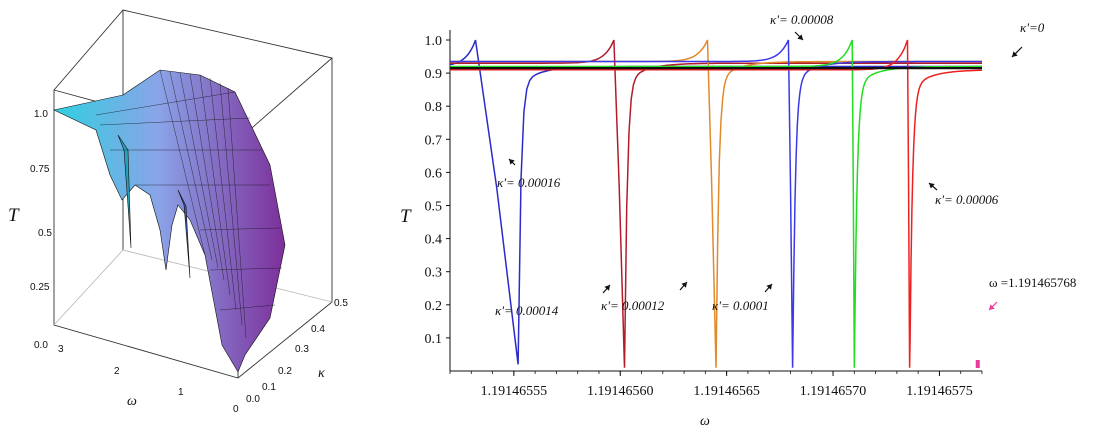 The width and height of the screenshot is (1116, 435). What do you see at coordinates (529, 182) in the screenshot?
I see `kappa-annotation: κ'= 0.00016` at bounding box center [529, 182].